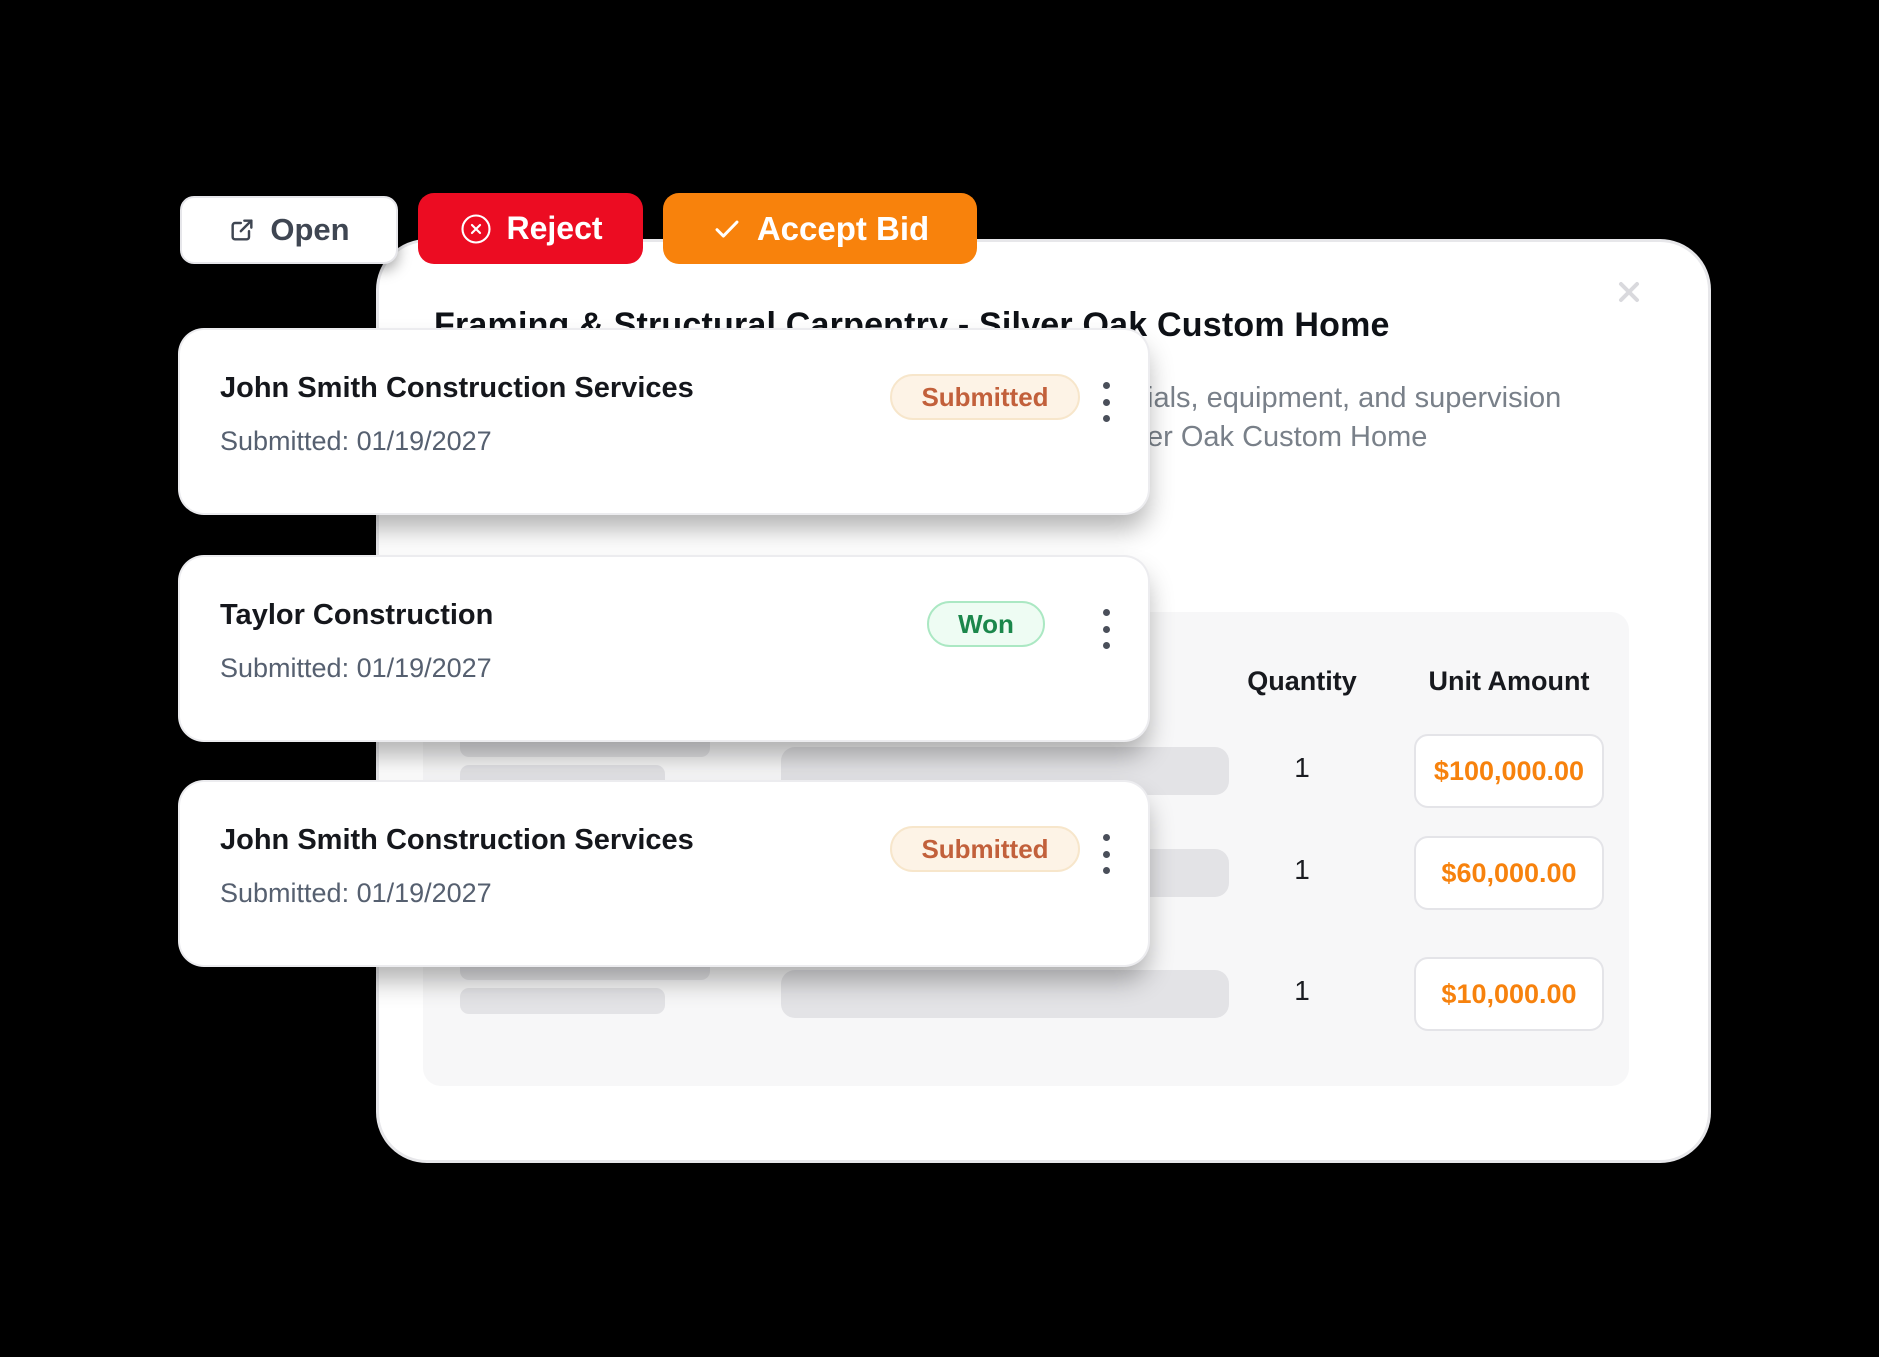 The image size is (1879, 1357). What do you see at coordinates (1629, 292) in the screenshot?
I see `close-icon` at bounding box center [1629, 292].